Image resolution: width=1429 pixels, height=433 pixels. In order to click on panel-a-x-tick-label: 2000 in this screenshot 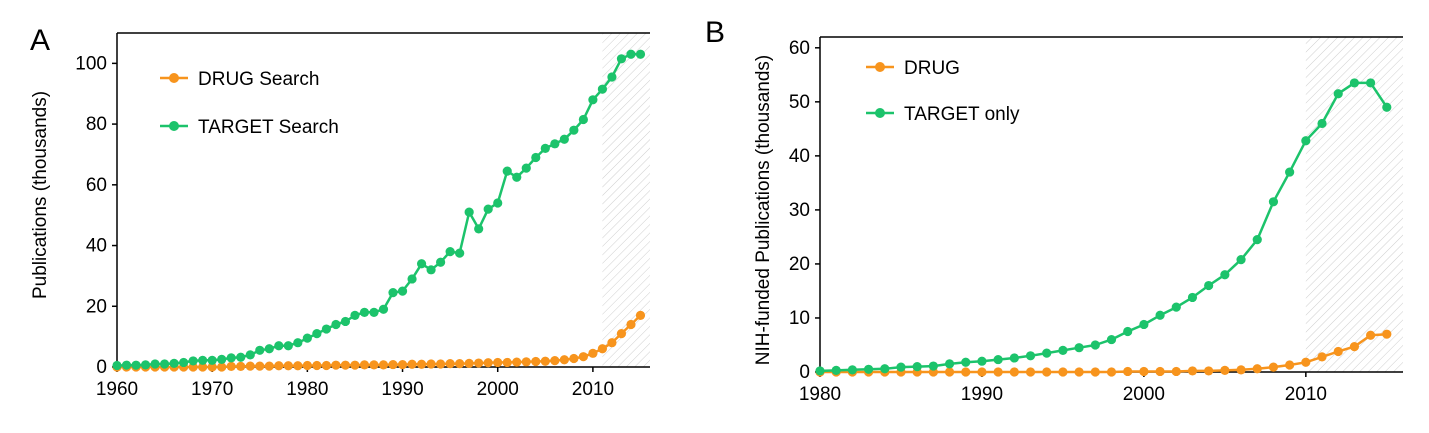, I will do `click(498, 389)`.